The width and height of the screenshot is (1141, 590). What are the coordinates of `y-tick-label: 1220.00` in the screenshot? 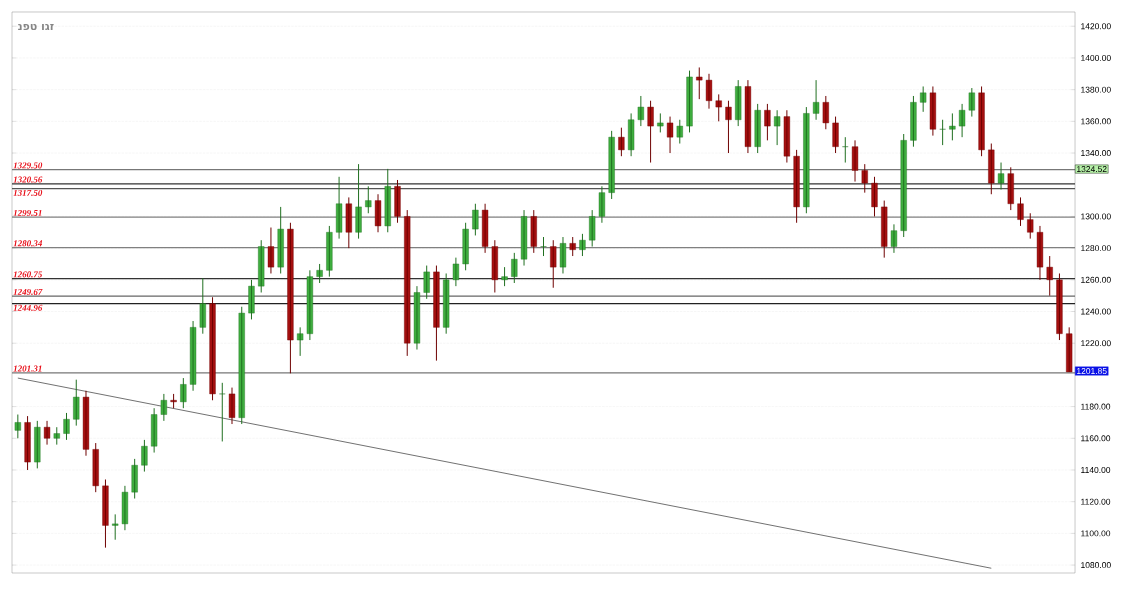 It's located at (1096, 343).